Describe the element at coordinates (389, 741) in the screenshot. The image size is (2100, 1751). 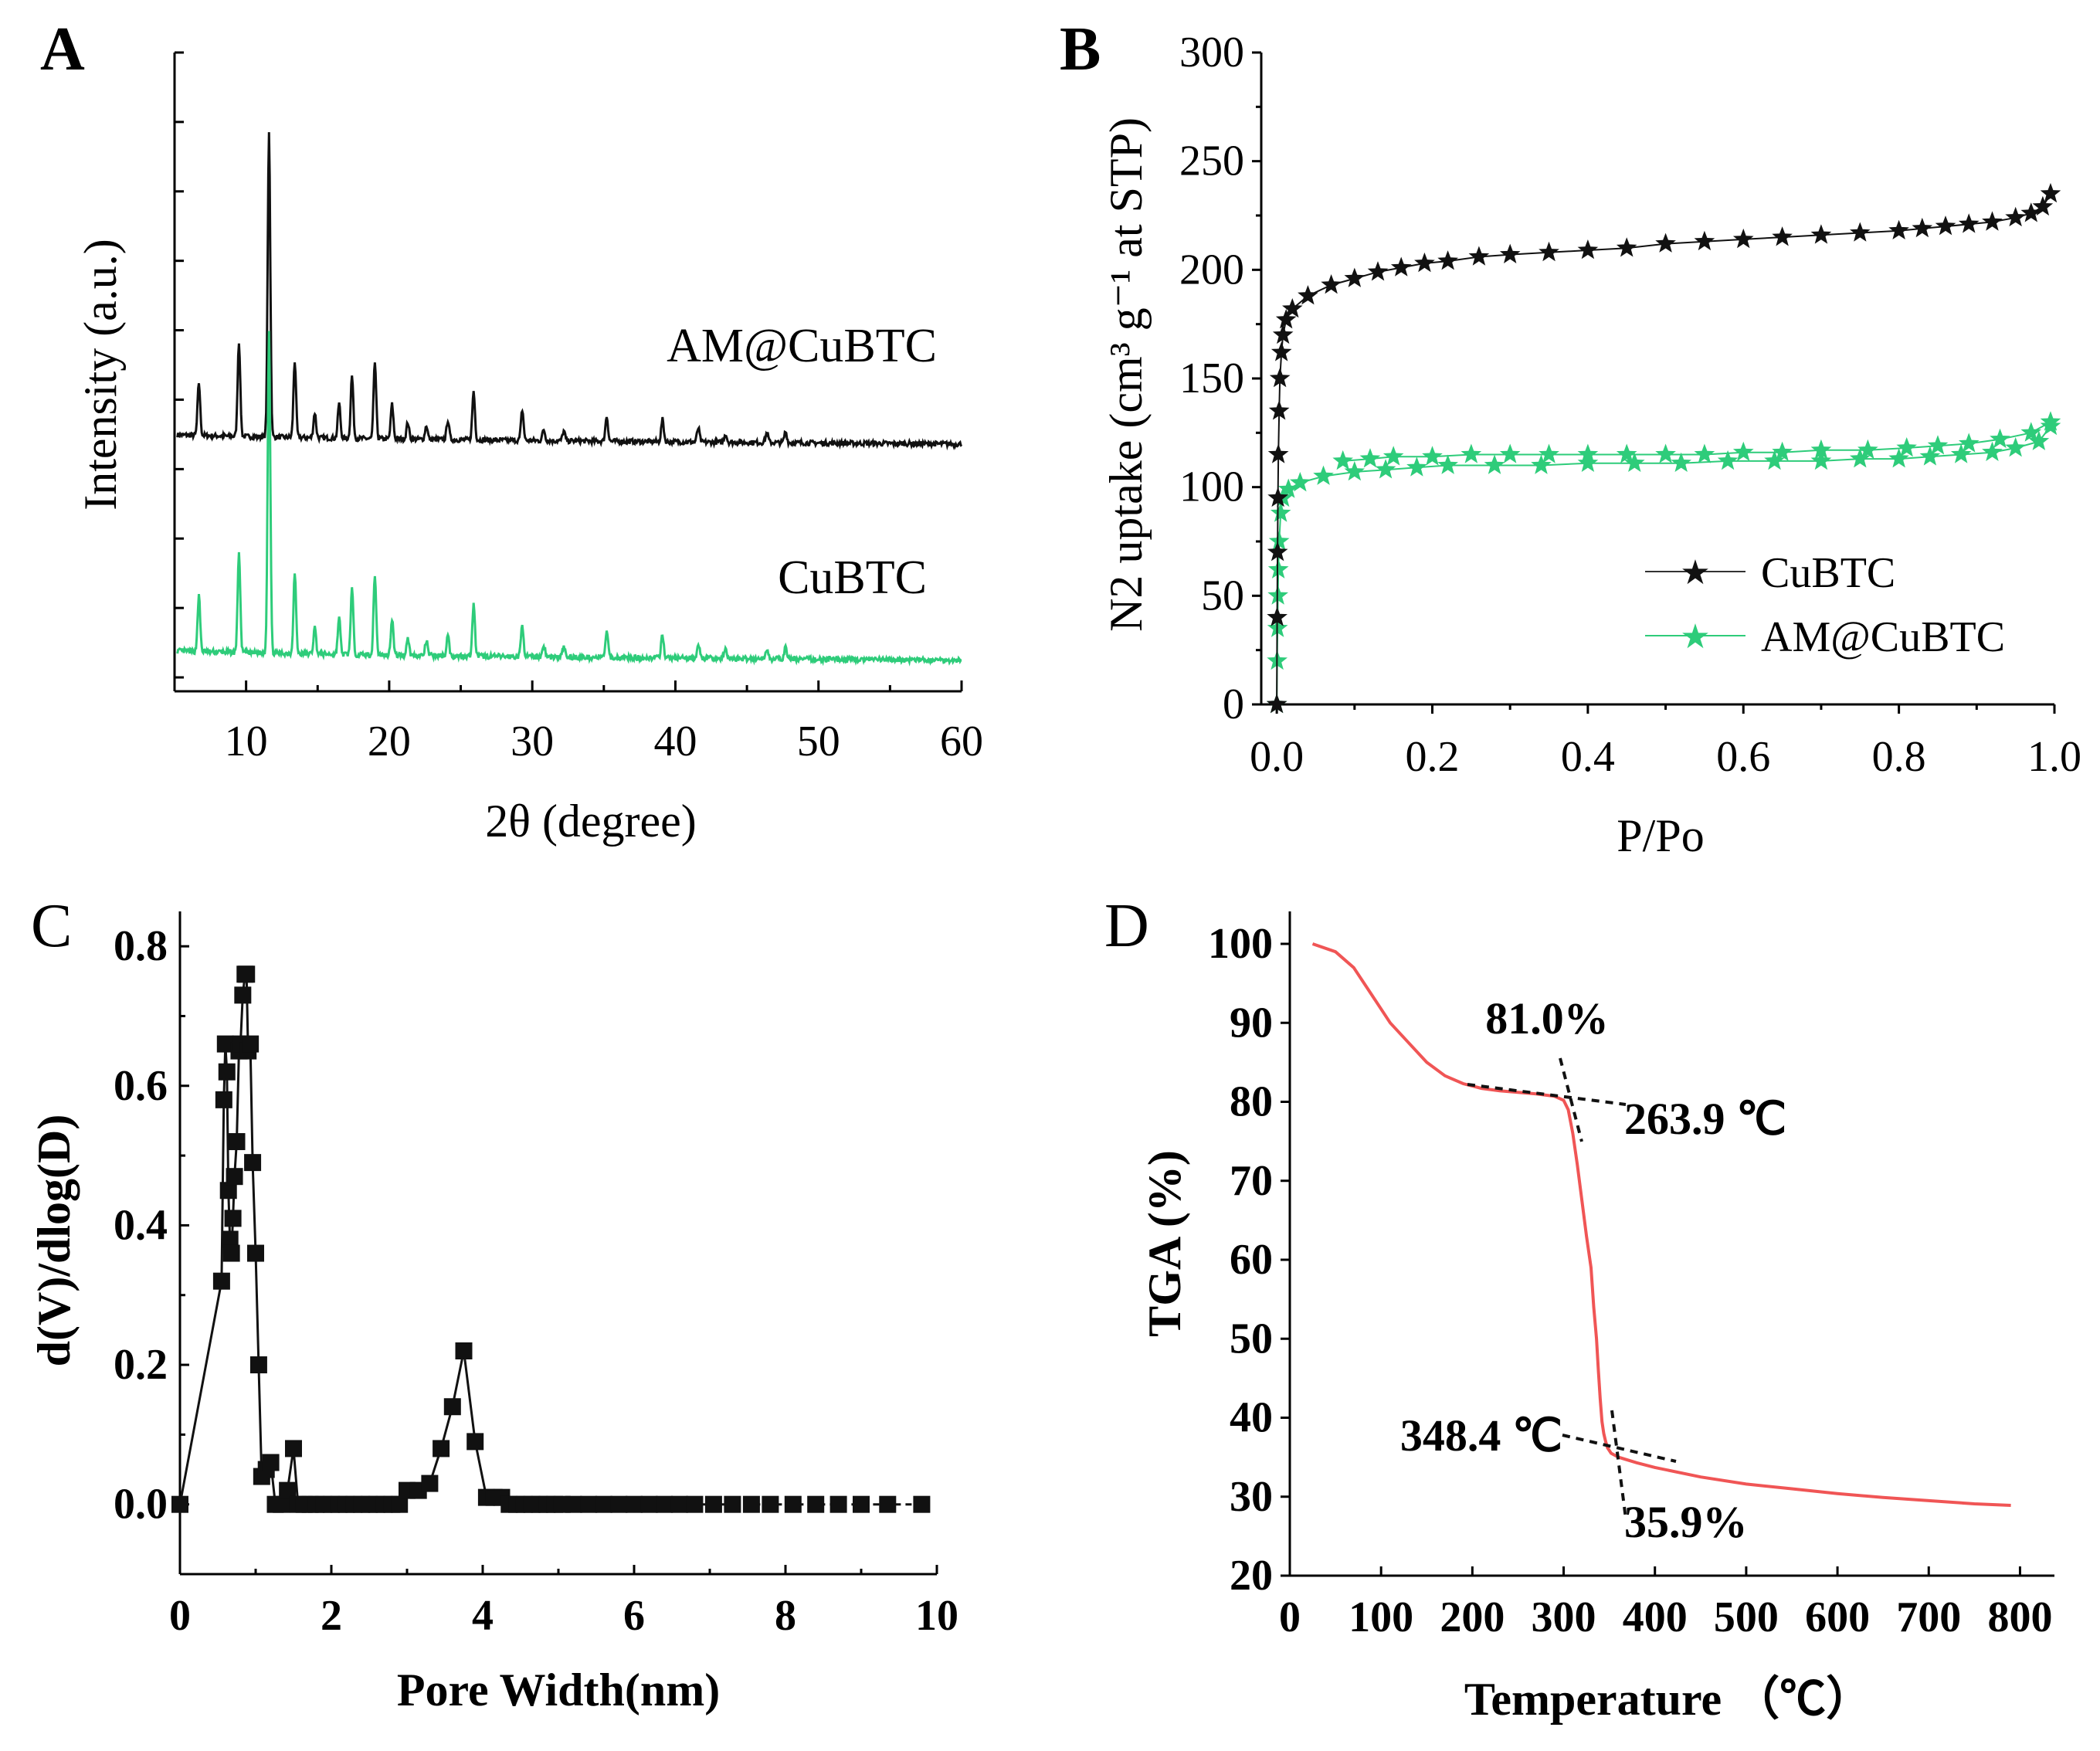
I see `panel-a-x-tick-label: 20` at that location.